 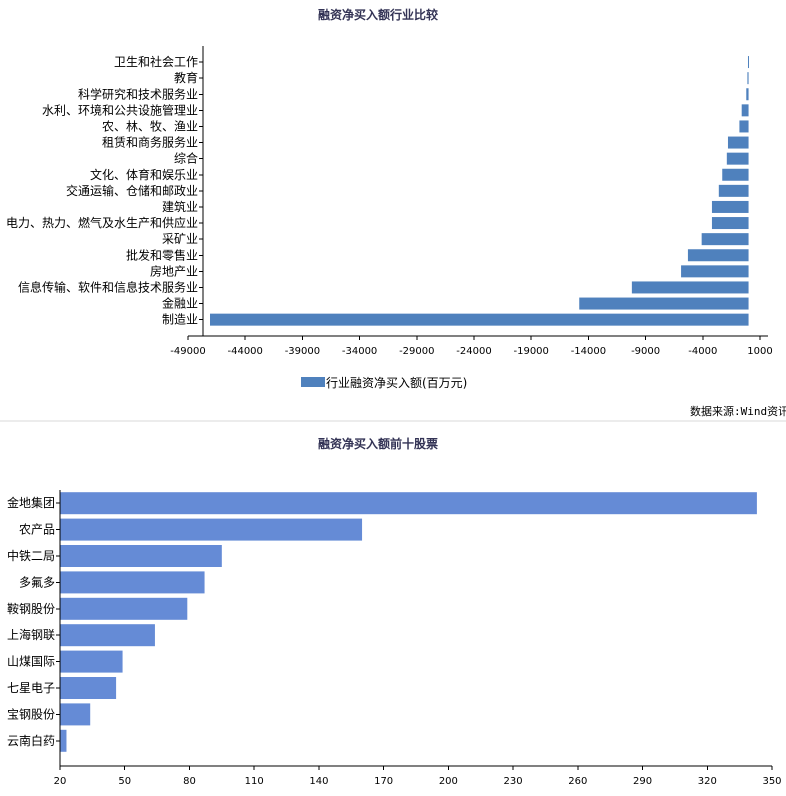 I want to click on stock-x-tick-label: 110, so click(x=254, y=781).